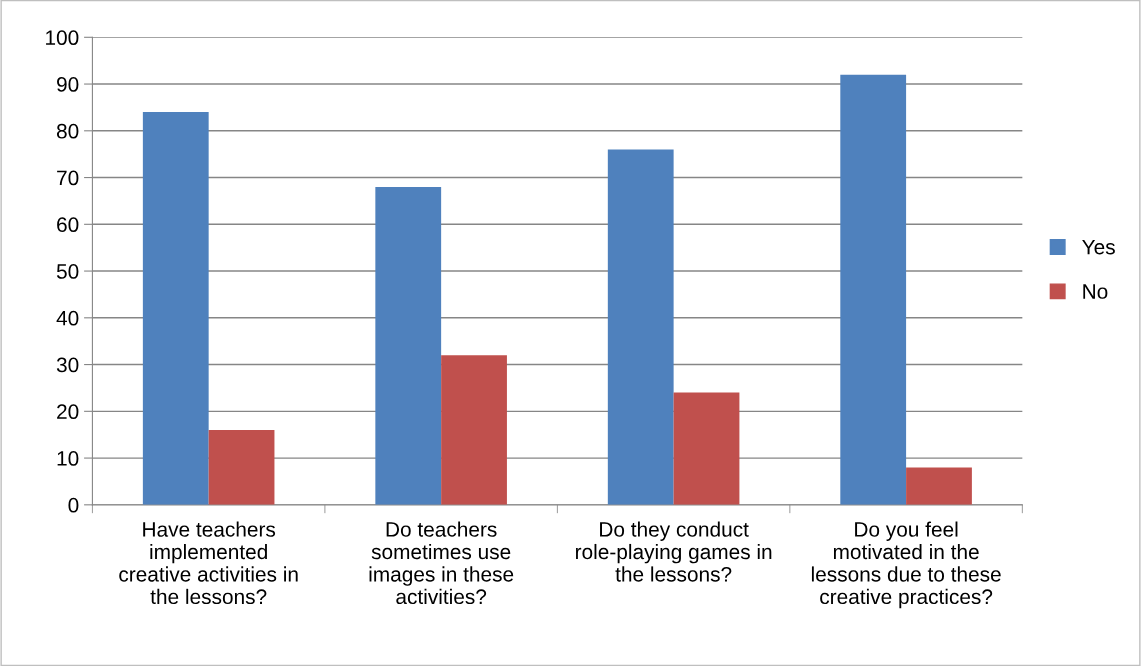 The width and height of the screenshot is (1141, 666). What do you see at coordinates (67, 271) in the screenshot?
I see `y-tick-label: 50` at bounding box center [67, 271].